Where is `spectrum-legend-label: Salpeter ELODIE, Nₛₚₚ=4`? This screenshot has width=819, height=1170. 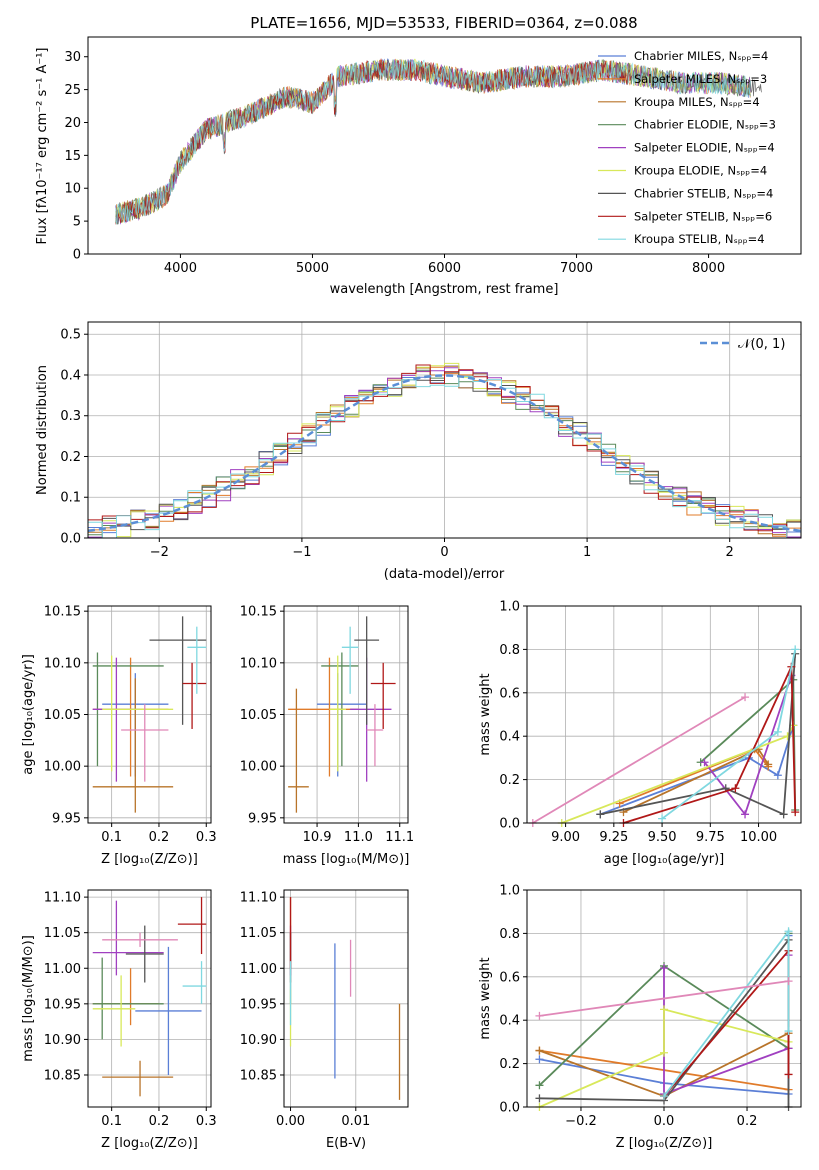
spectrum-legend-label: Salpeter ELODIE, Nₛₚₚ=4 is located at coordinates (704, 148).